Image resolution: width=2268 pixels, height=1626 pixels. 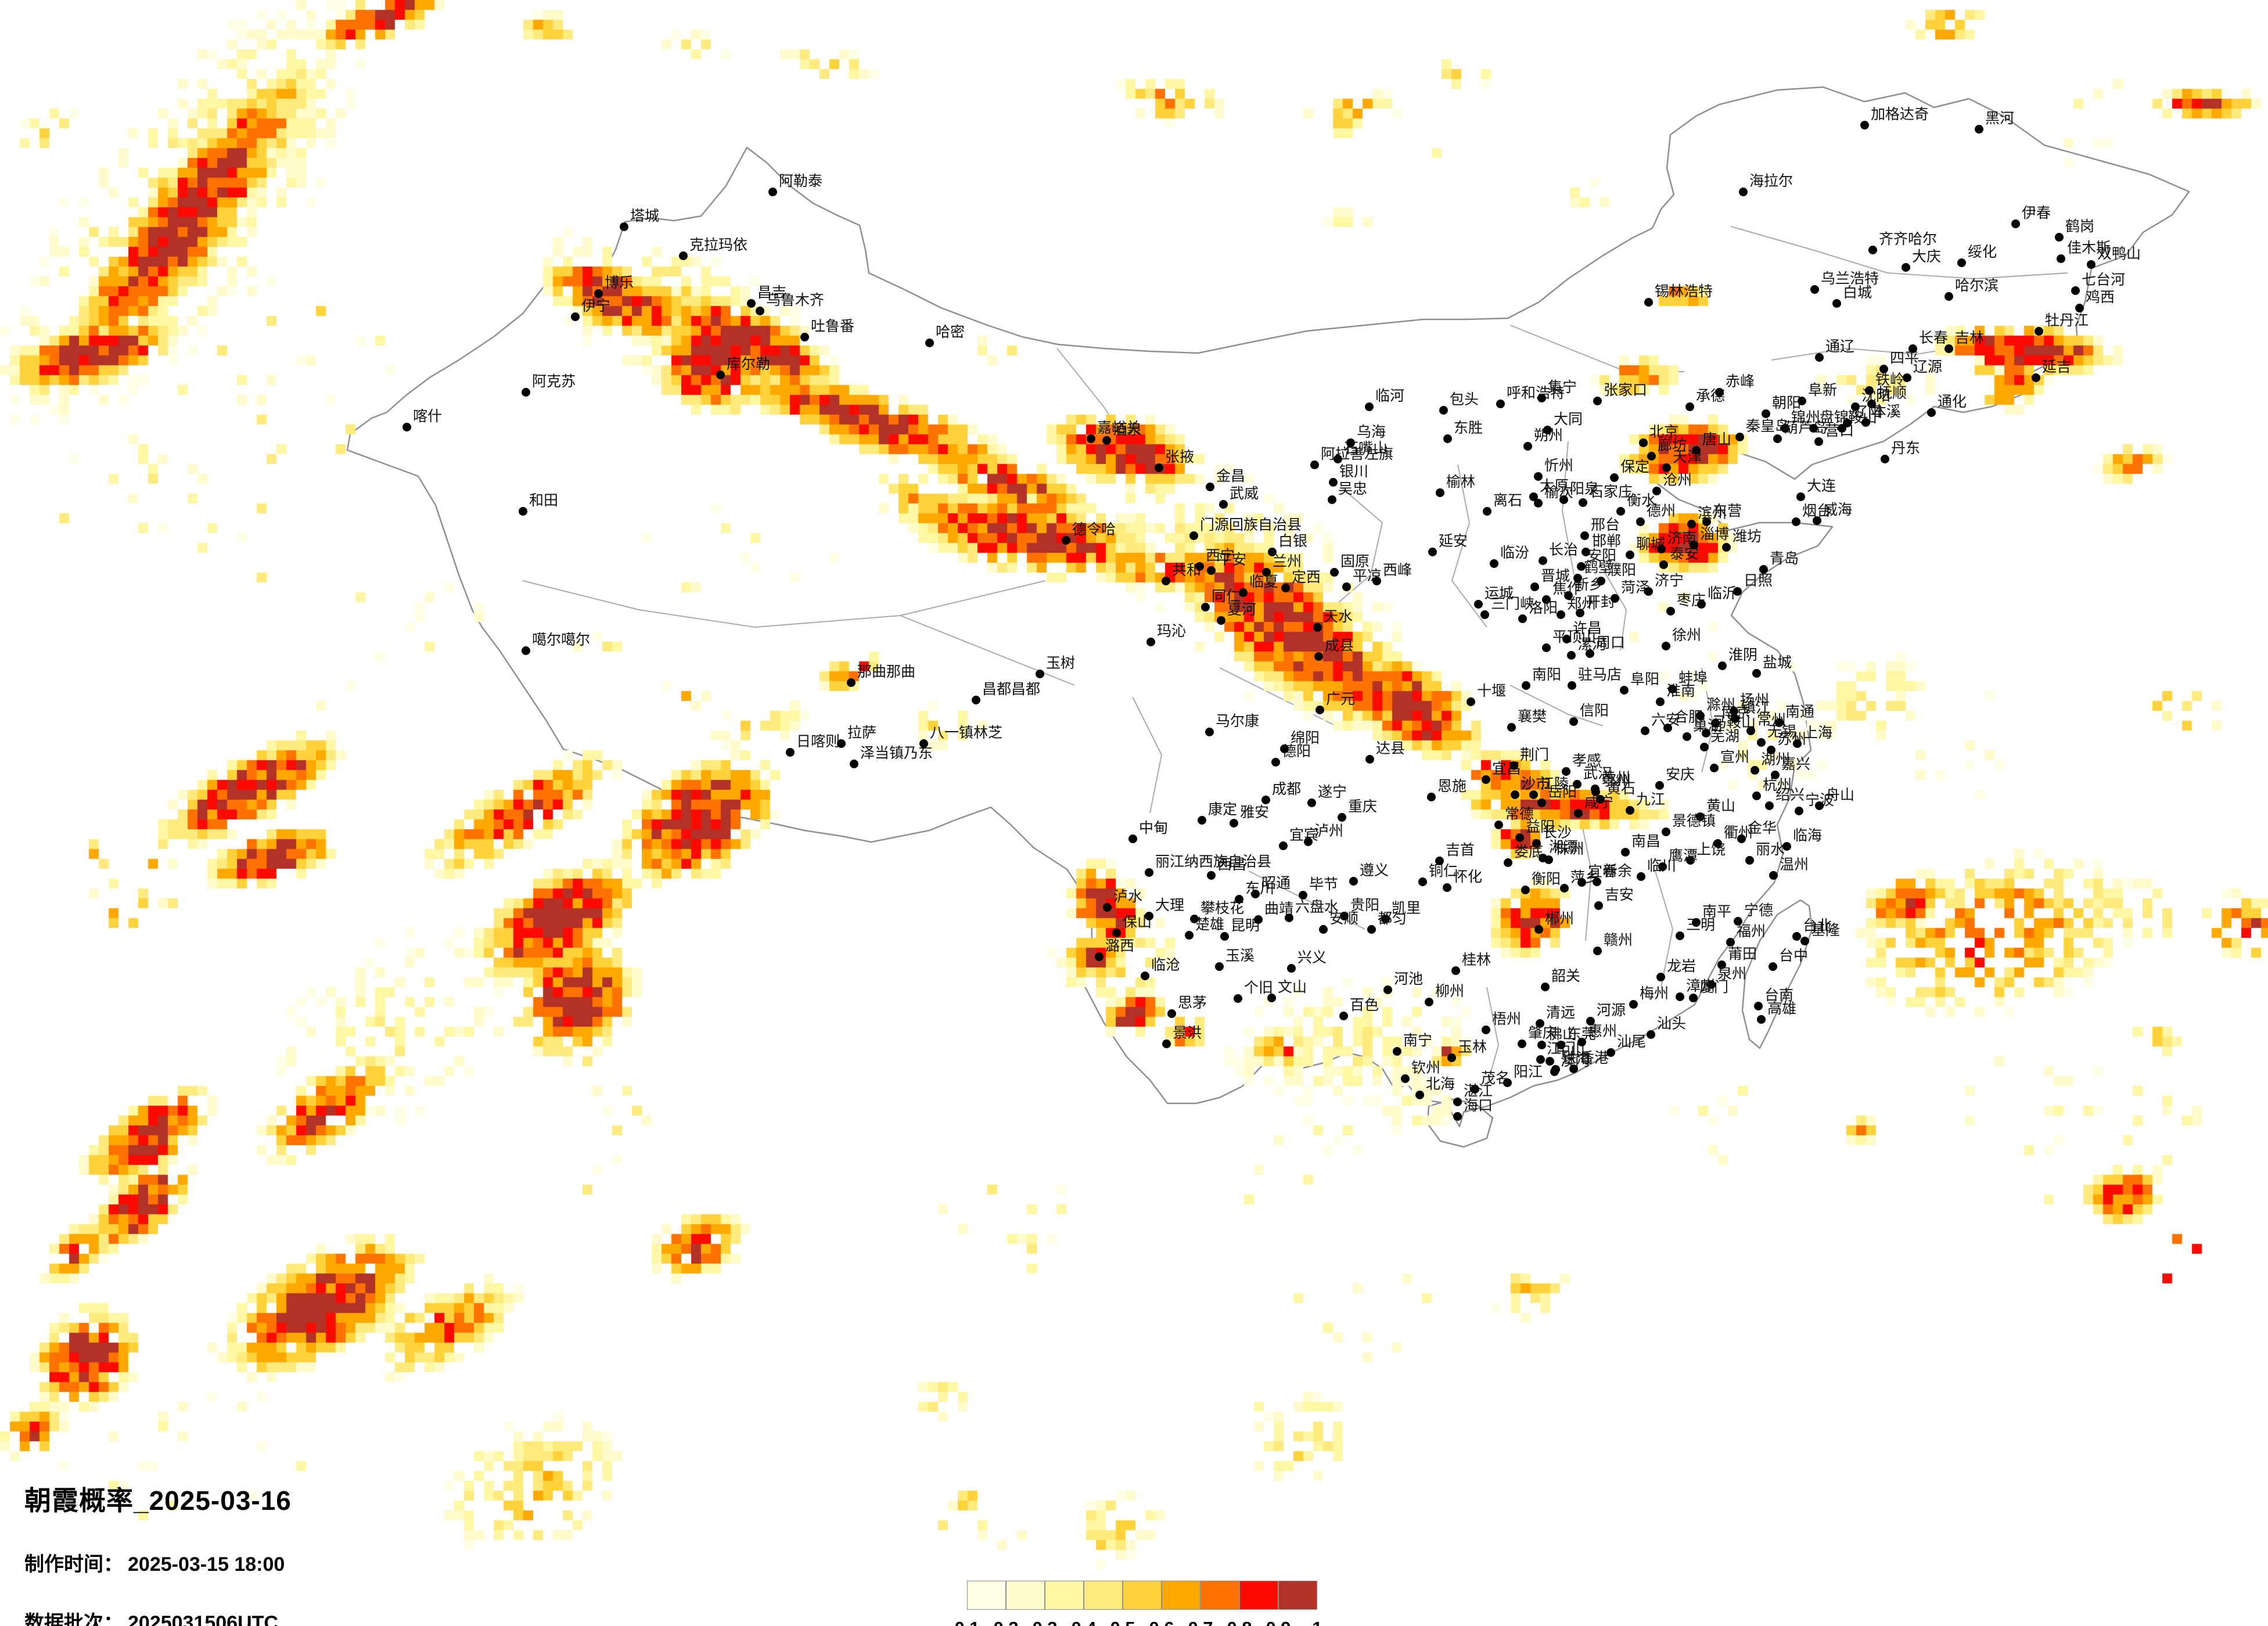 What do you see at coordinates (1562, 1034) in the screenshot?
I see `city-label: 佛山` at bounding box center [1562, 1034].